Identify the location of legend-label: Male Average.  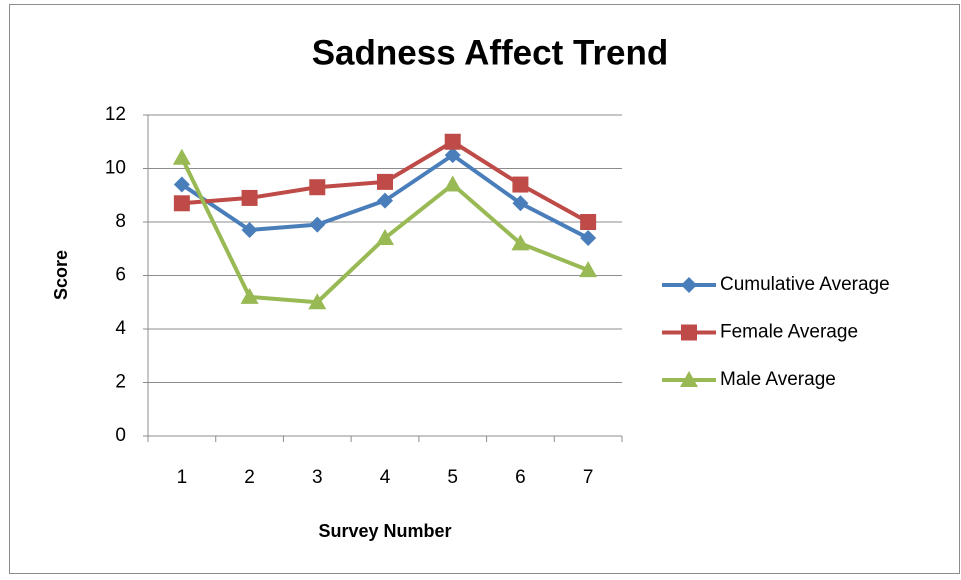
(778, 379).